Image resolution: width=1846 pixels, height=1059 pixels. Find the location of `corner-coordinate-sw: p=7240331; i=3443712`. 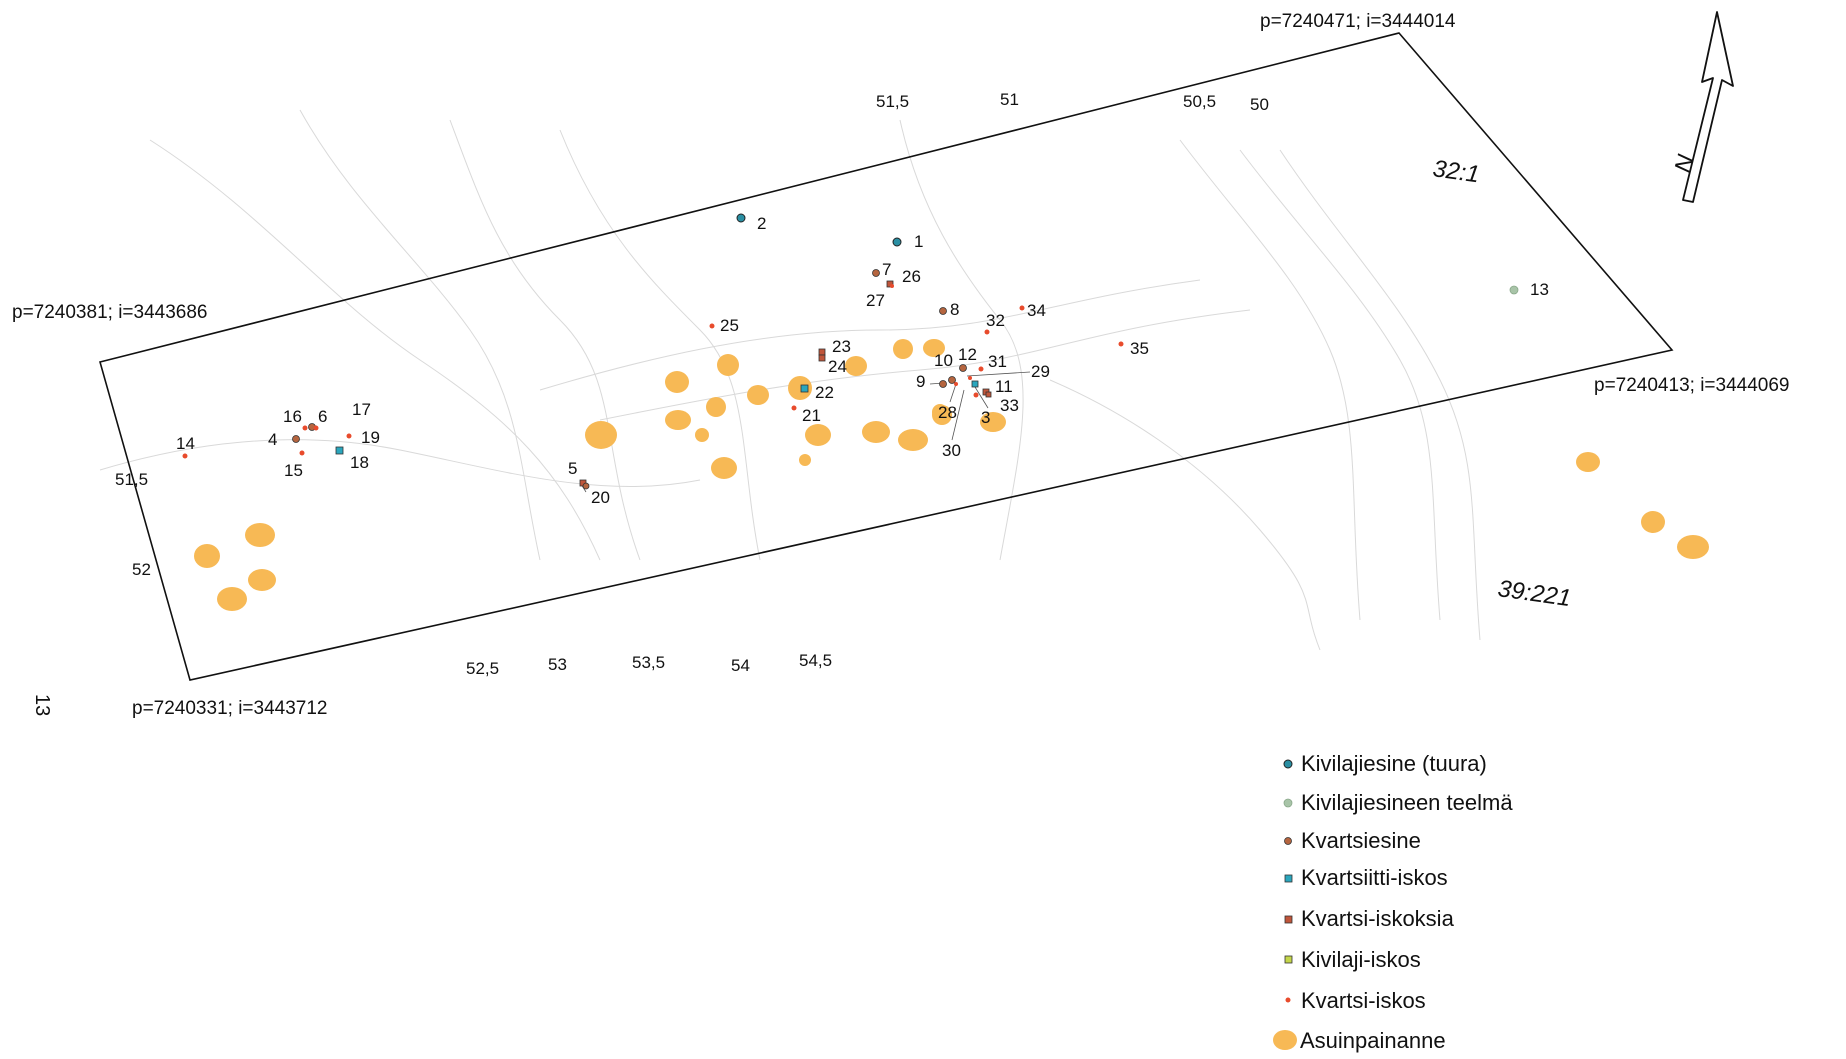

corner-coordinate-sw: p=7240331; i=3443712 is located at coordinates (229, 708).